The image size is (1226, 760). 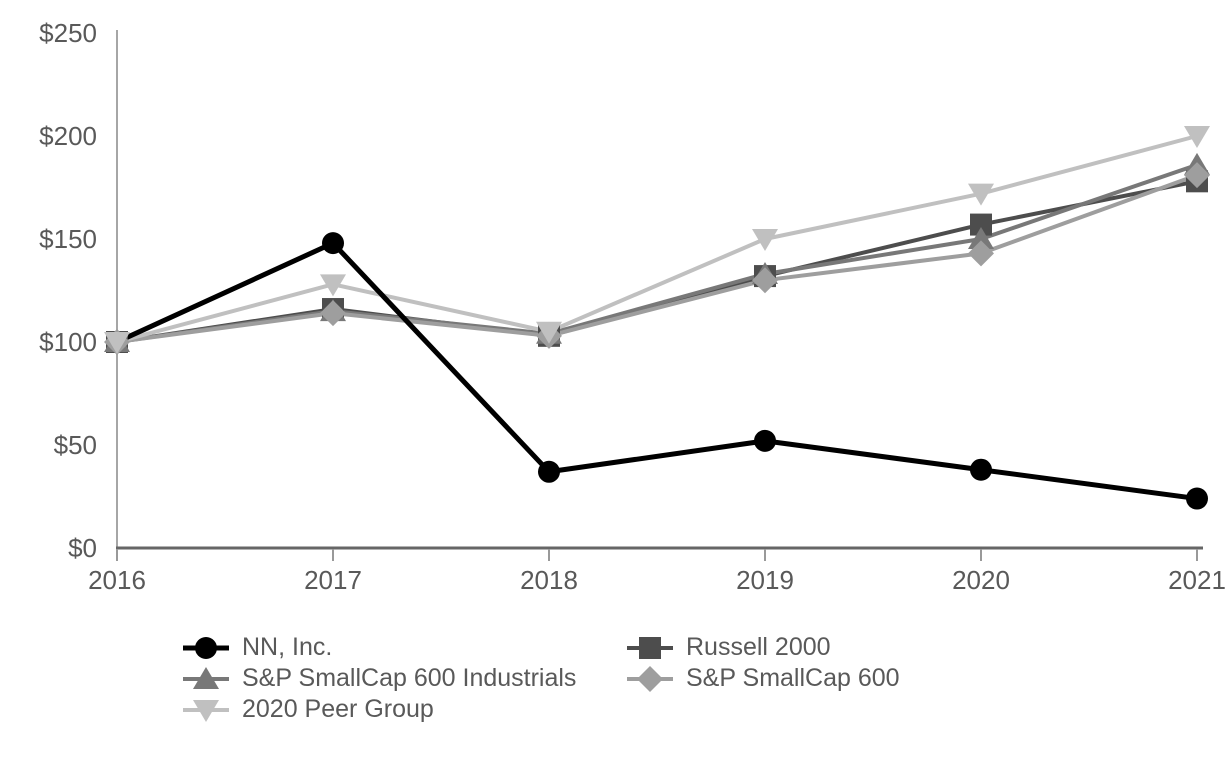 I want to click on y-tick-label: $0, so click(x=82, y=548).